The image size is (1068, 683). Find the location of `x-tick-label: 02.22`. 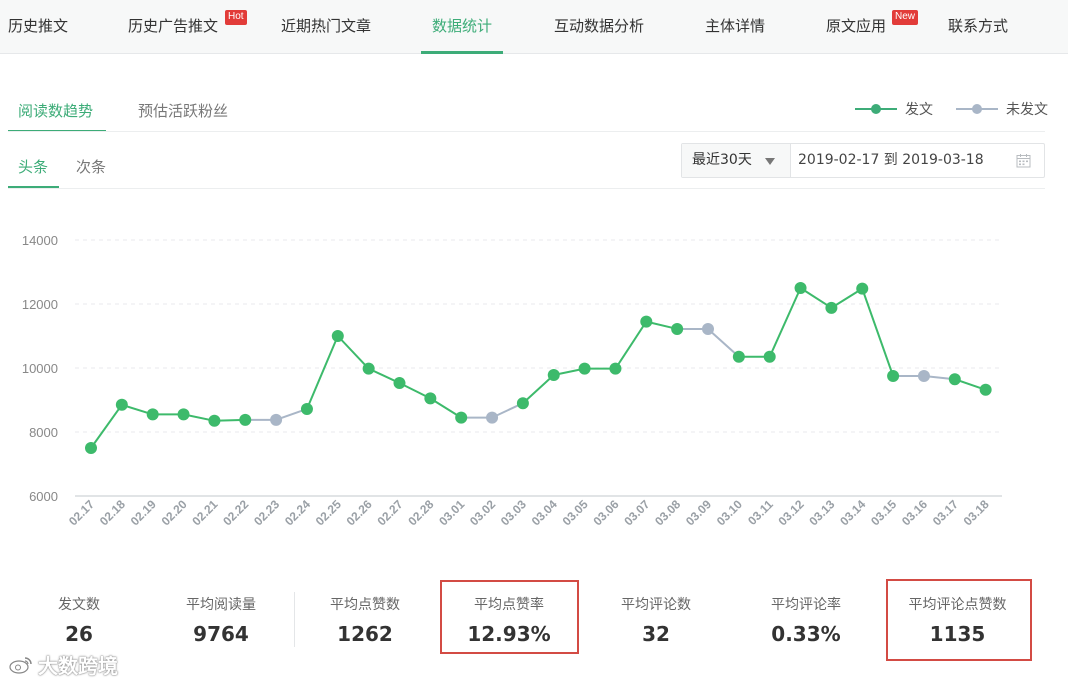

x-tick-label: 02.22 is located at coordinates (235, 512).